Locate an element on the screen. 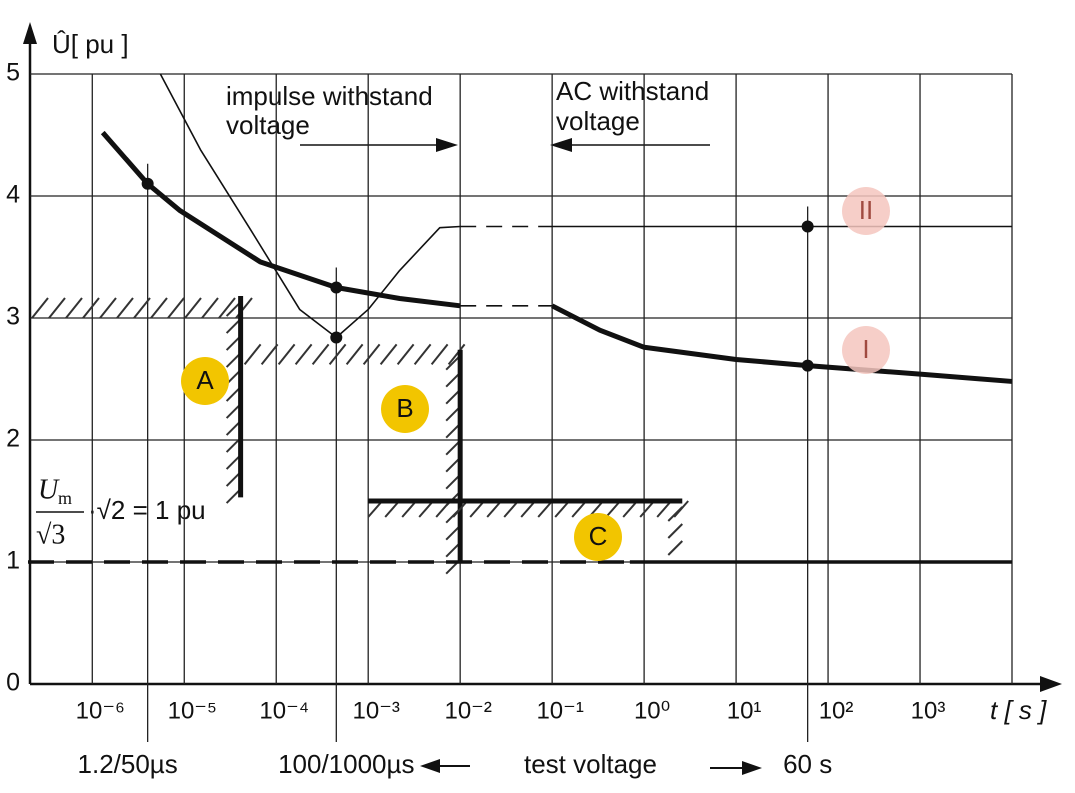 The height and width of the screenshot is (793, 1075). region-label: II is located at coordinates (866, 210).